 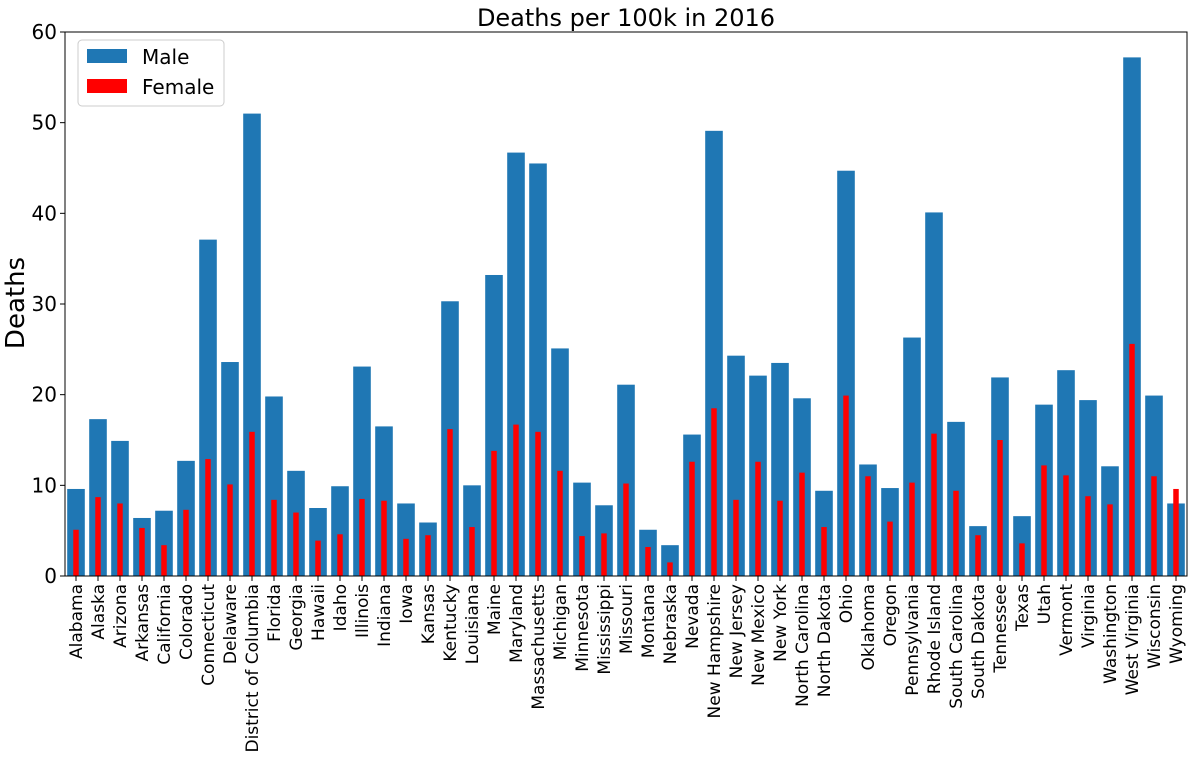 What do you see at coordinates (1023, 608) in the screenshot?
I see `x-tick-label-43: Texas` at bounding box center [1023, 608].